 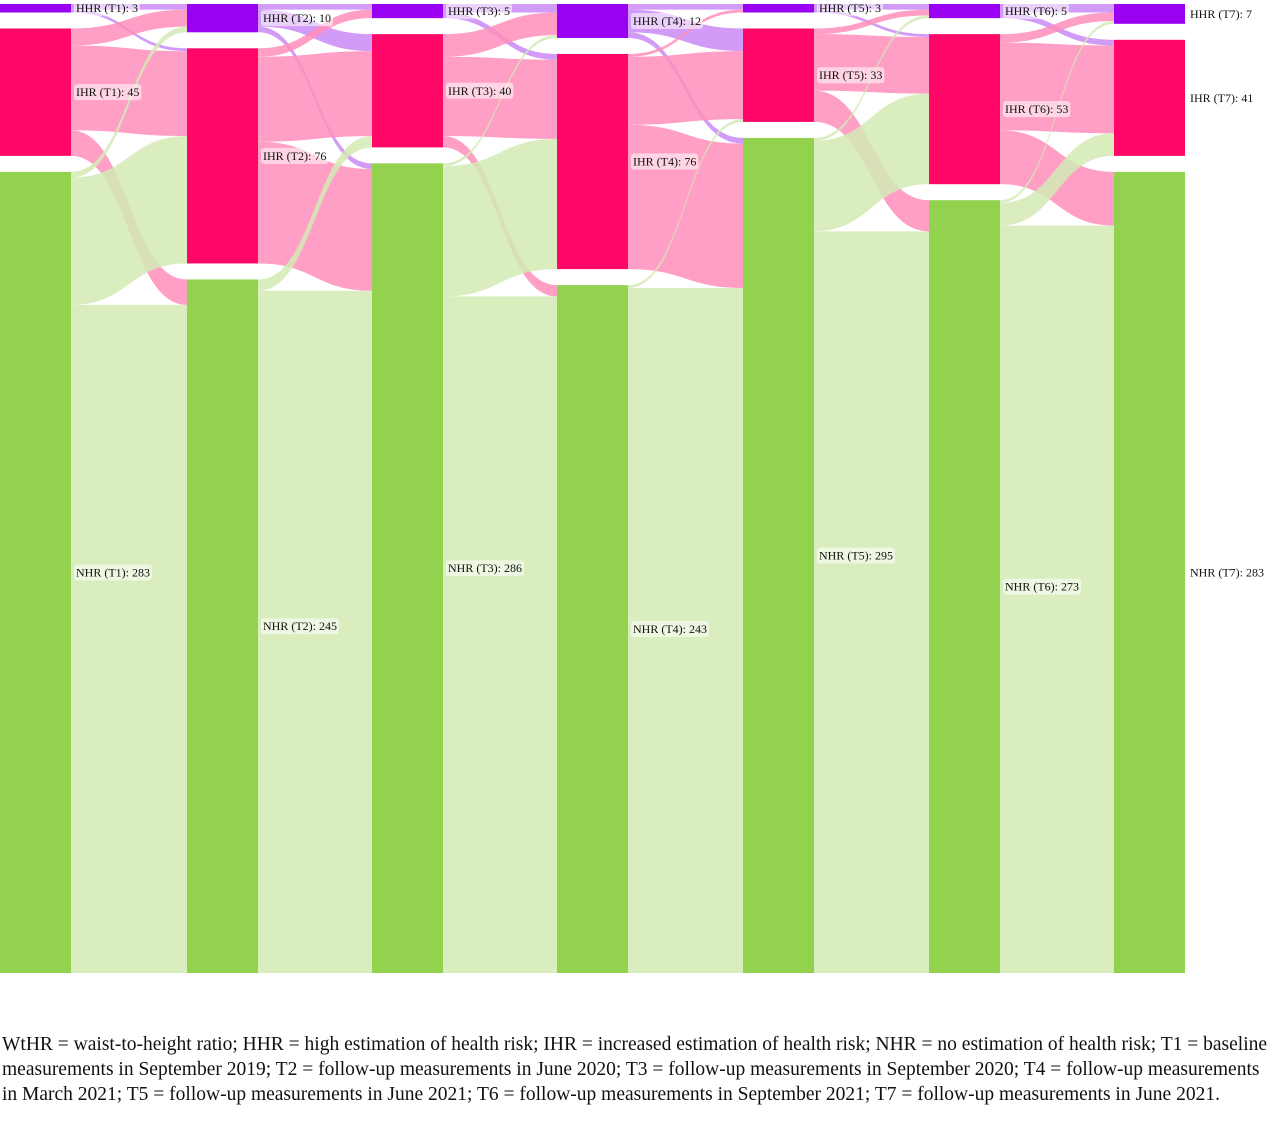 I want to click on node-label-hhr-t7: HHR (T7): 7, so click(x=1221, y=14).